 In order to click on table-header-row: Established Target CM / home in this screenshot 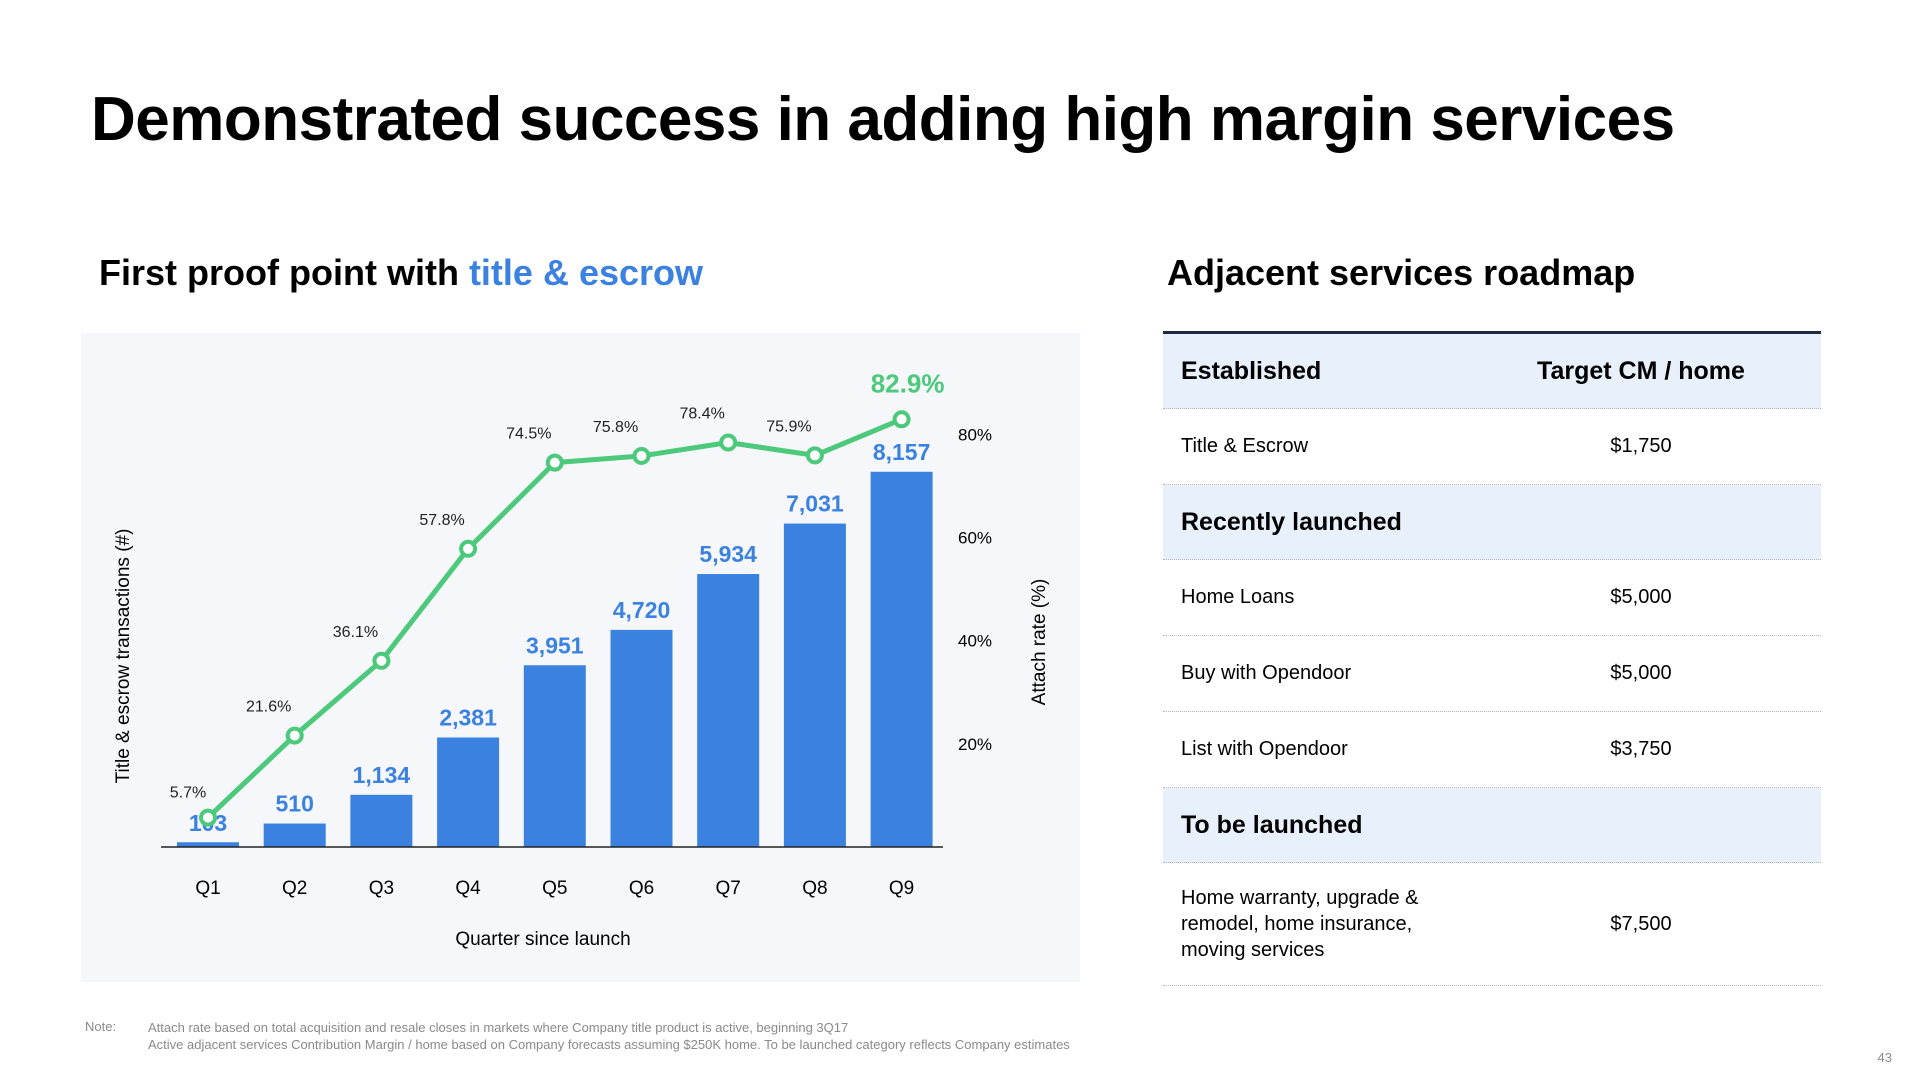, I will do `click(1492, 371)`.